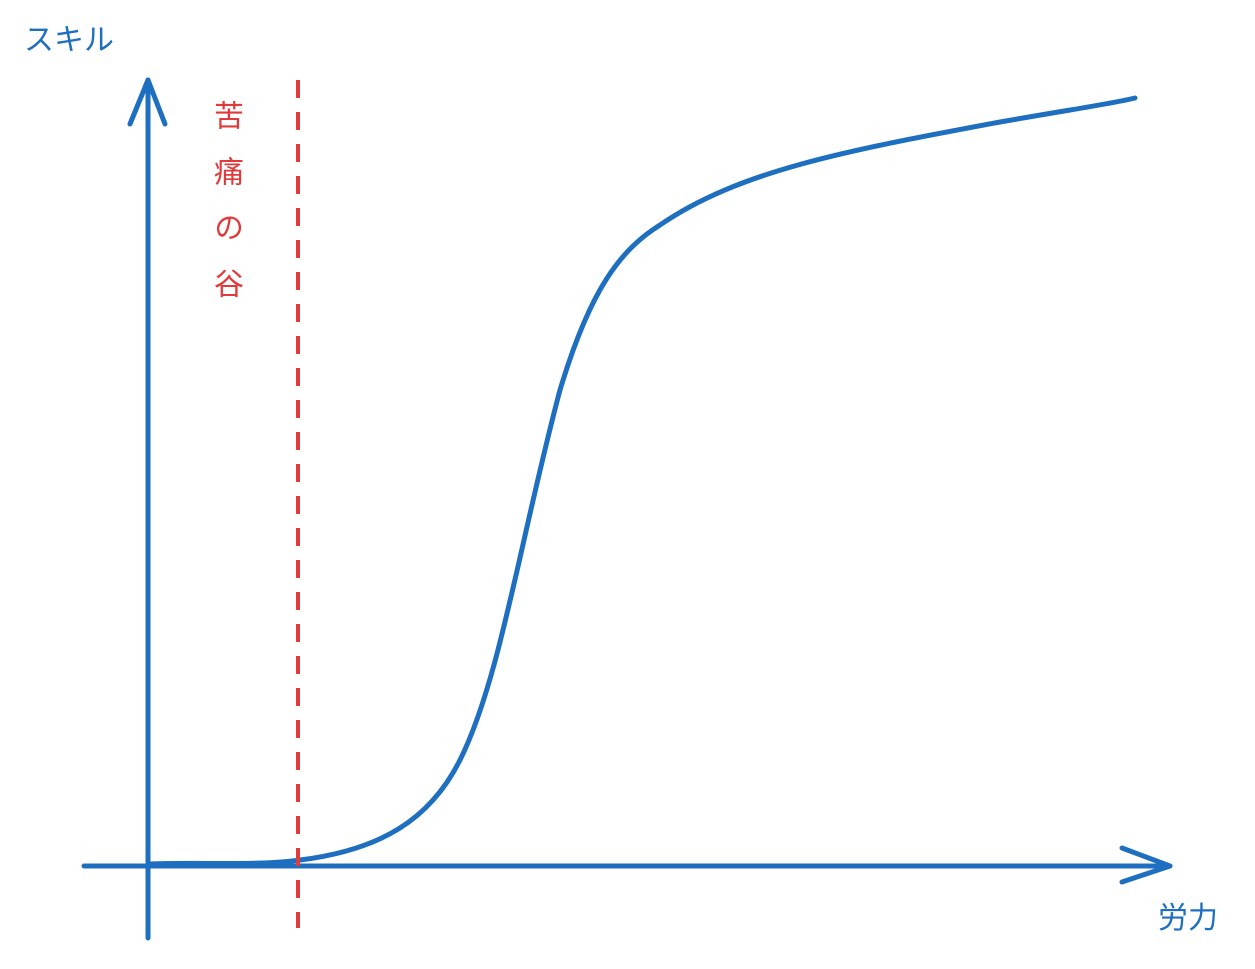 The width and height of the screenshot is (1255, 969). What do you see at coordinates (147, 102) in the screenshot?
I see `y-axis-arrowhead` at bounding box center [147, 102].